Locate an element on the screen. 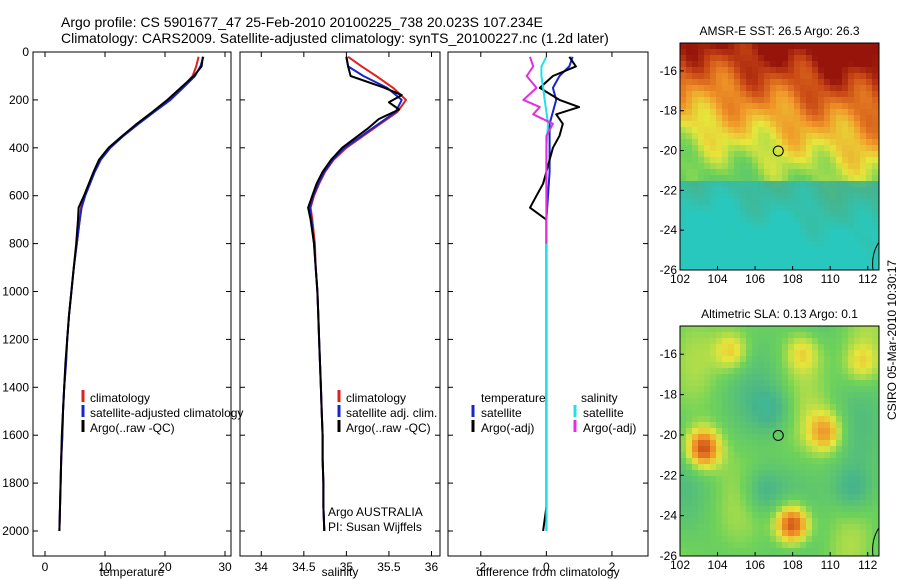 This screenshot has width=900, height=580. sla_map-xtick-label-1: 104 is located at coordinates (718, 565).